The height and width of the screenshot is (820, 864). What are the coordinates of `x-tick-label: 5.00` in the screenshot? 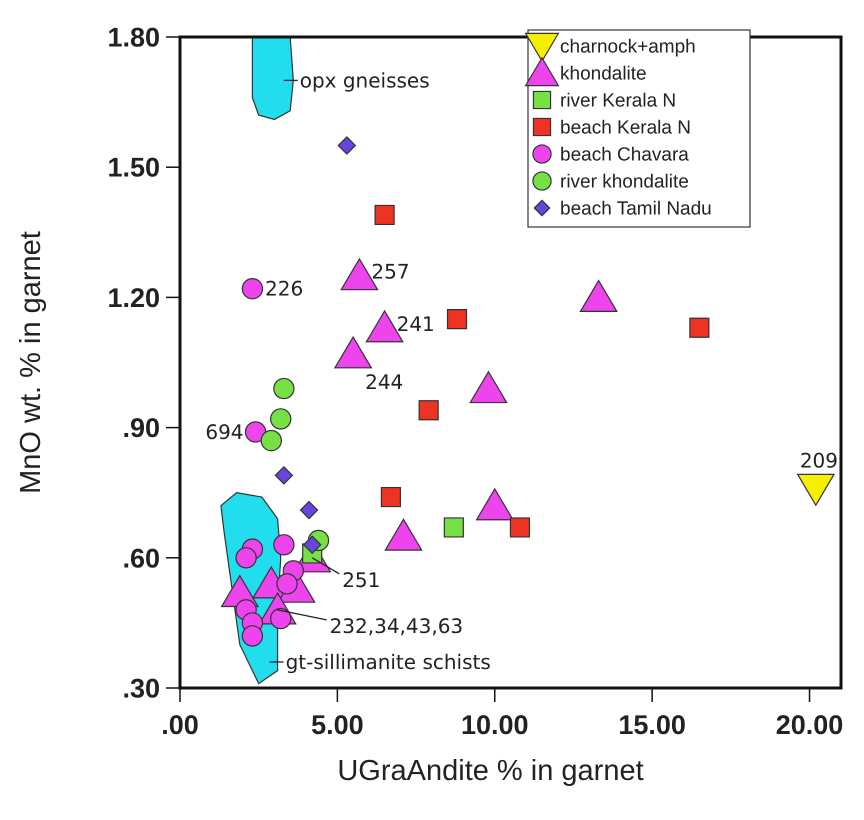 It's located at (337, 725).